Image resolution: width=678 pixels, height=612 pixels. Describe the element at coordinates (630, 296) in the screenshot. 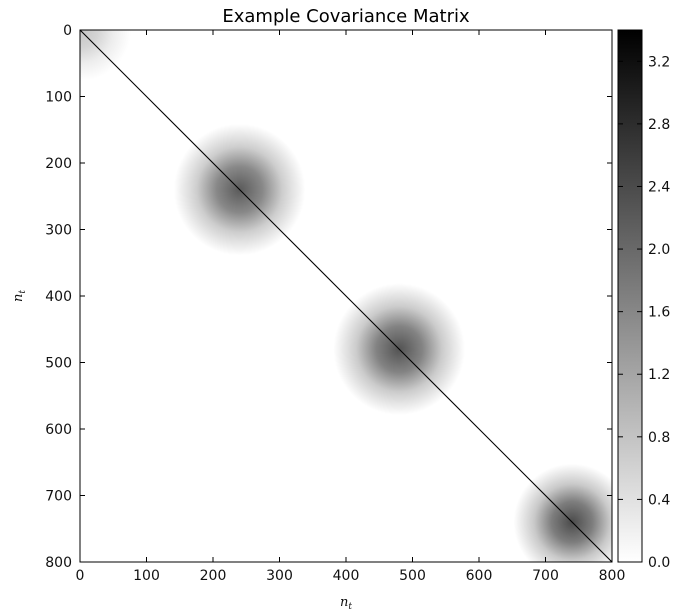

I see `colorbar` at that location.